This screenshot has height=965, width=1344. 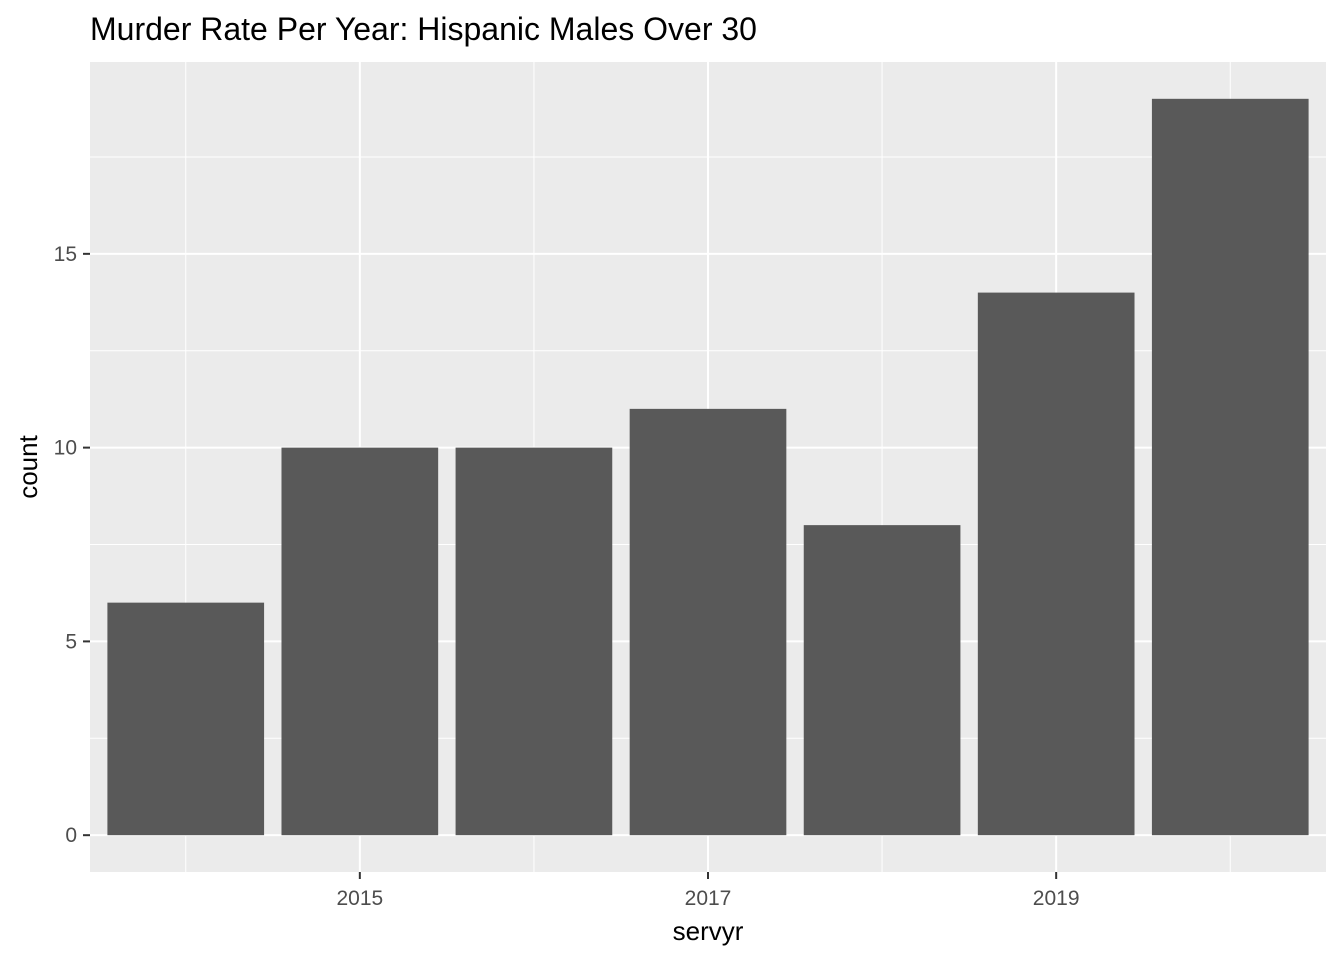 I want to click on x-axis: 2015 2017 2019, so click(x=708, y=891).